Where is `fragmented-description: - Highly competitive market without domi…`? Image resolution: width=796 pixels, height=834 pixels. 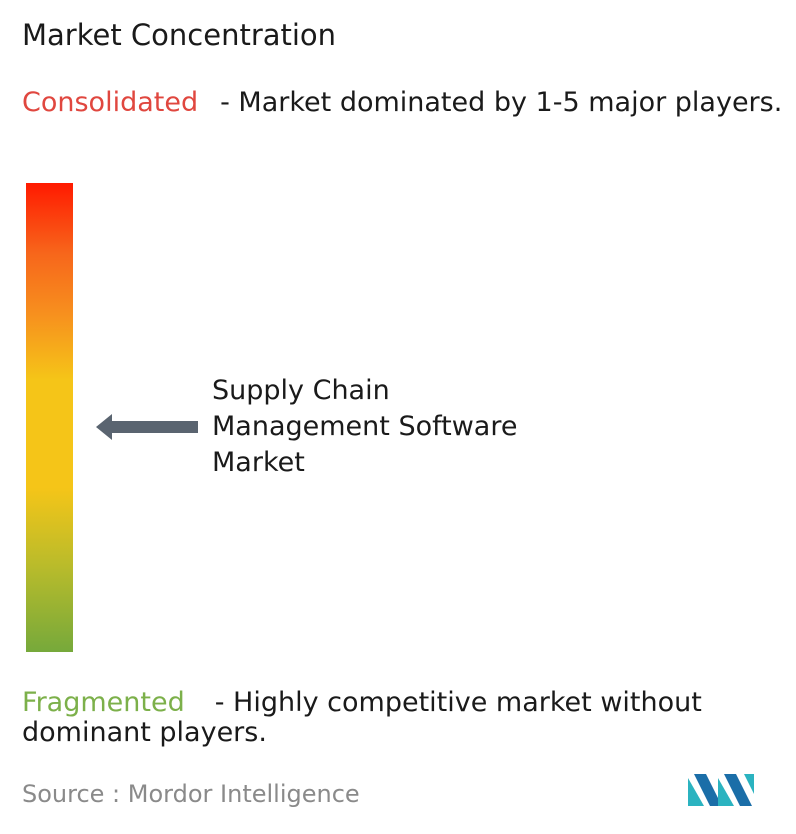
fragmented-description: - Highly competitive market without domi… is located at coordinates (362, 717).